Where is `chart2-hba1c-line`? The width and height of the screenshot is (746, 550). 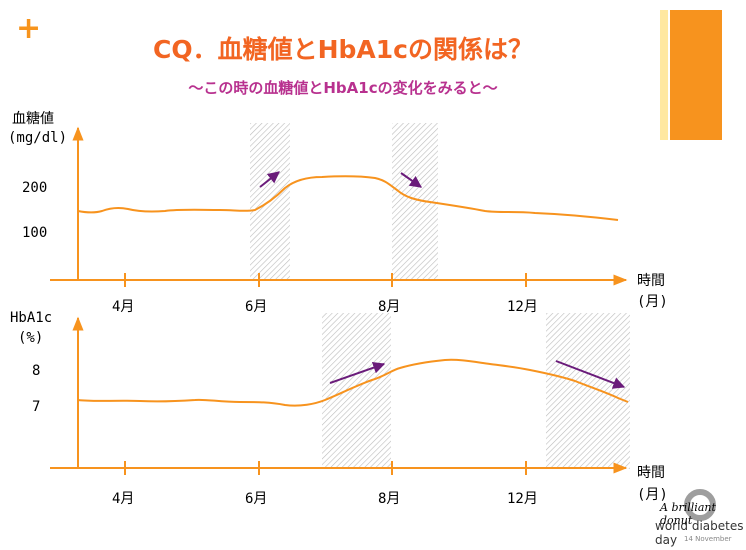 chart2-hba1c-line is located at coordinates (353, 382).